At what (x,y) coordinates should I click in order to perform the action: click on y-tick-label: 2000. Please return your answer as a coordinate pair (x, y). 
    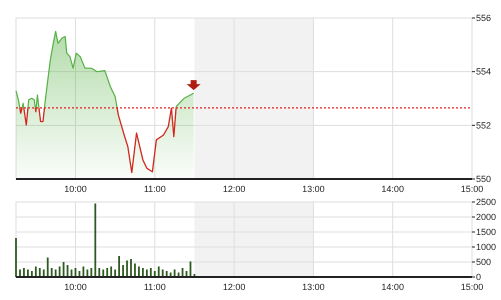
    Looking at the image, I should click on (486, 217).